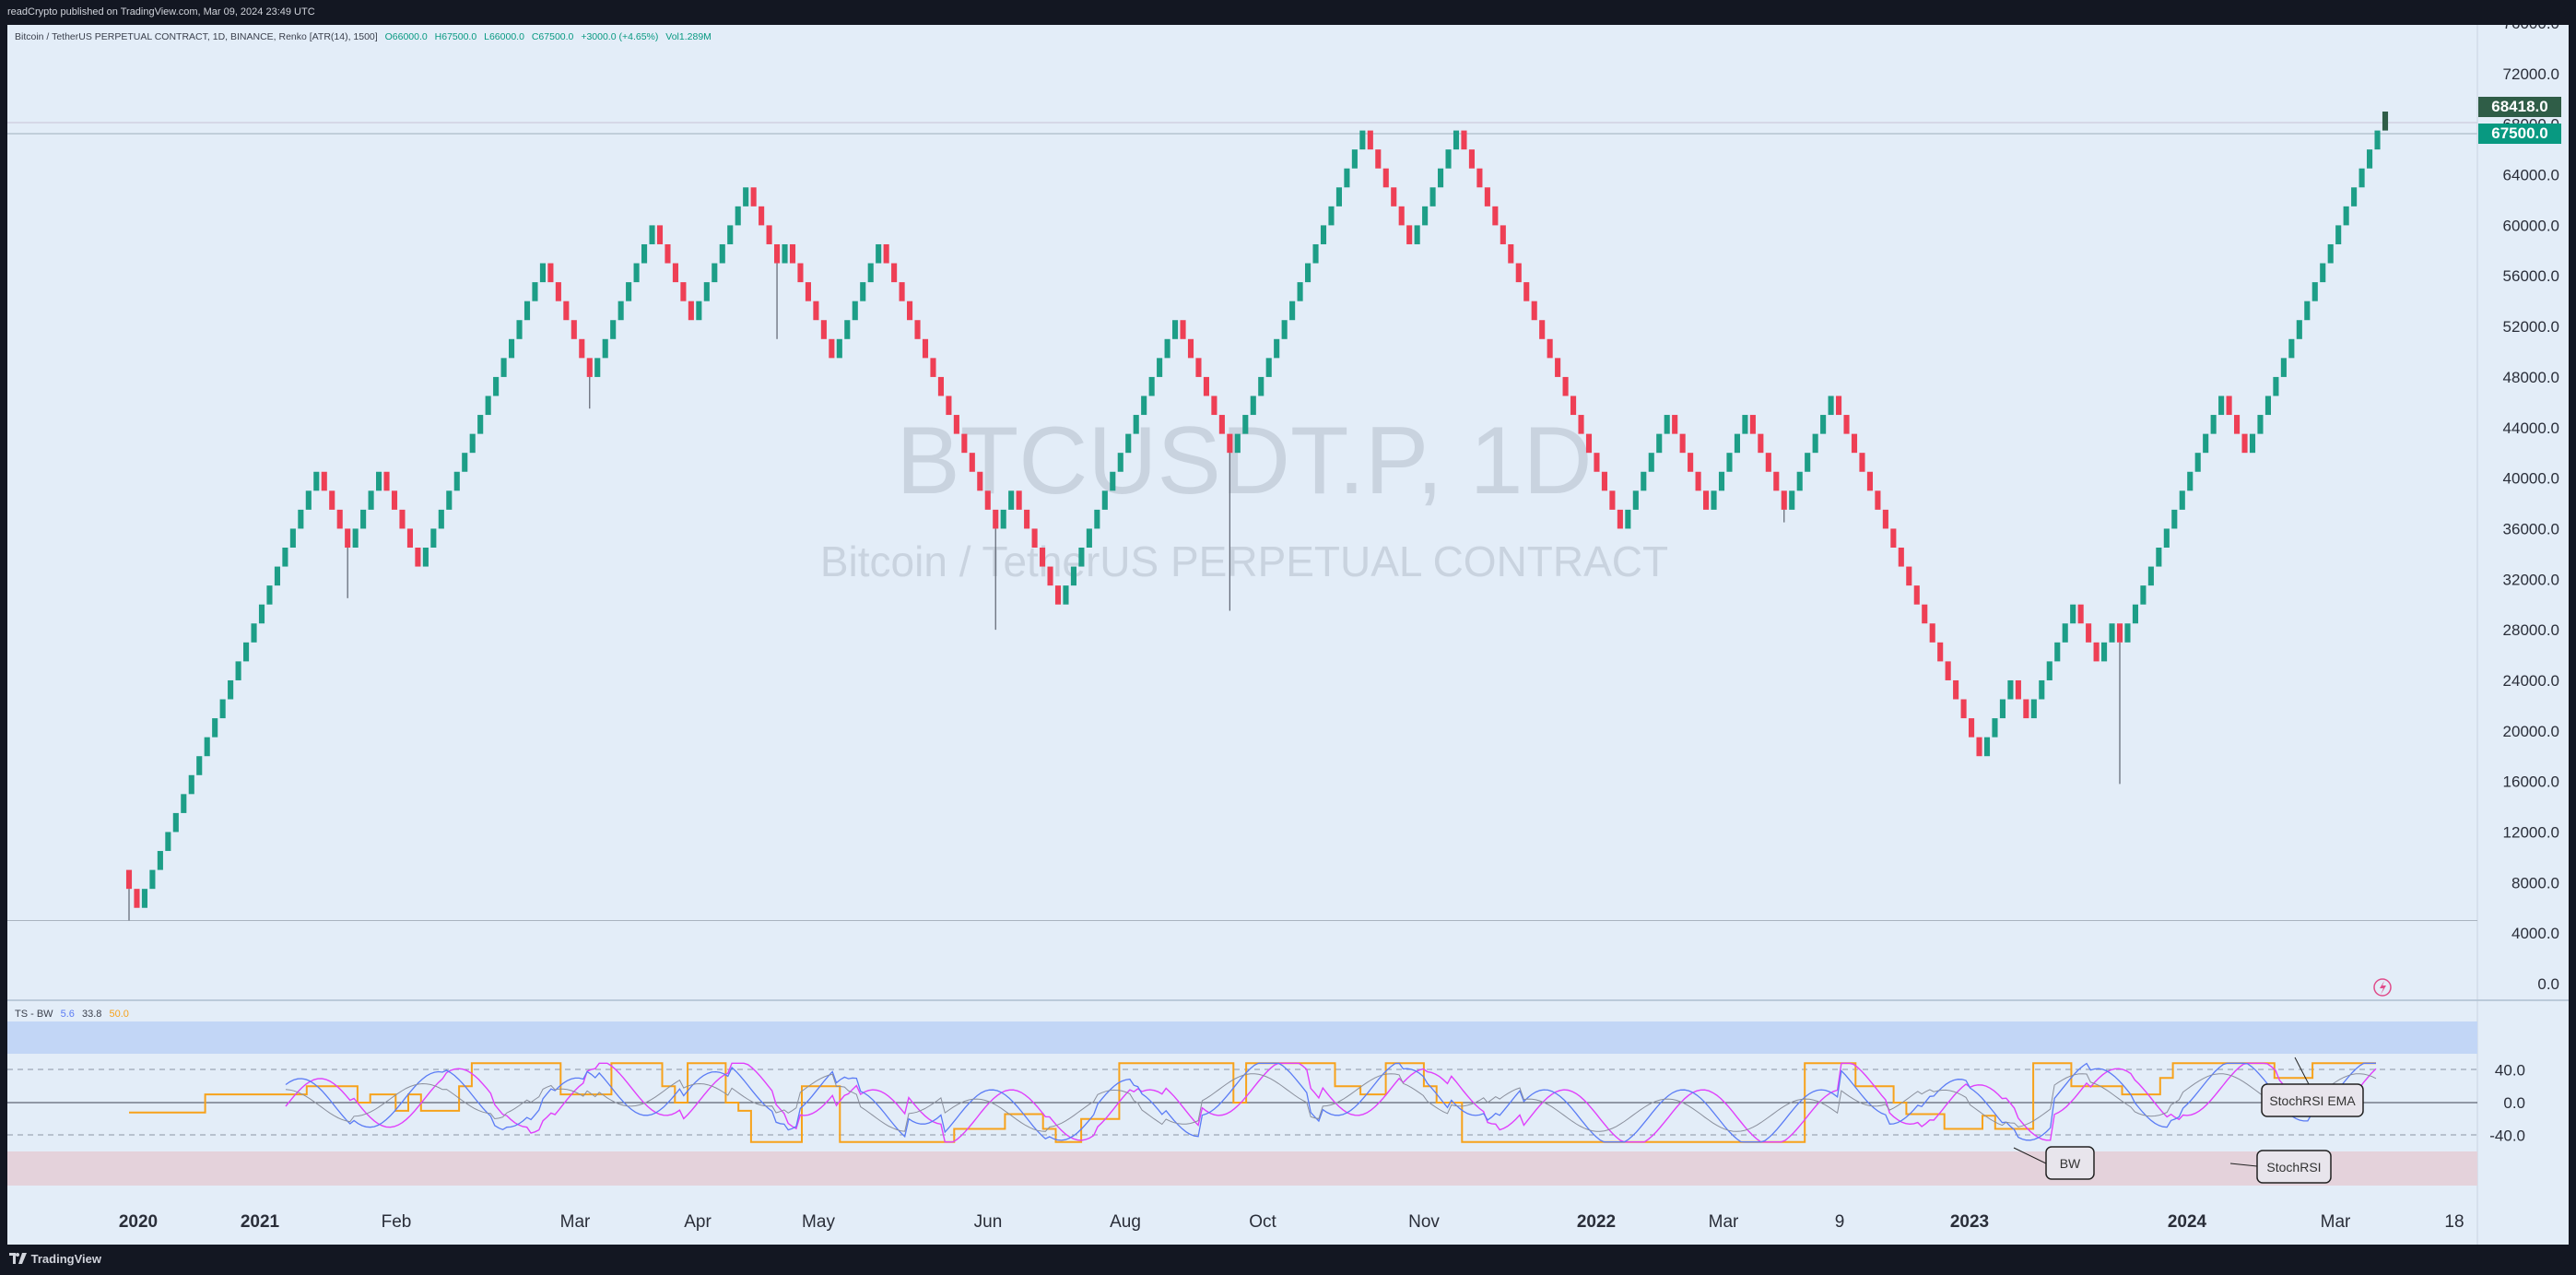 The width and height of the screenshot is (2576, 1275). Describe the element at coordinates (1244, 561) in the screenshot. I see `watermark-name: Bitcoin / TetherUS PERPETUAL CONTRACT` at that location.